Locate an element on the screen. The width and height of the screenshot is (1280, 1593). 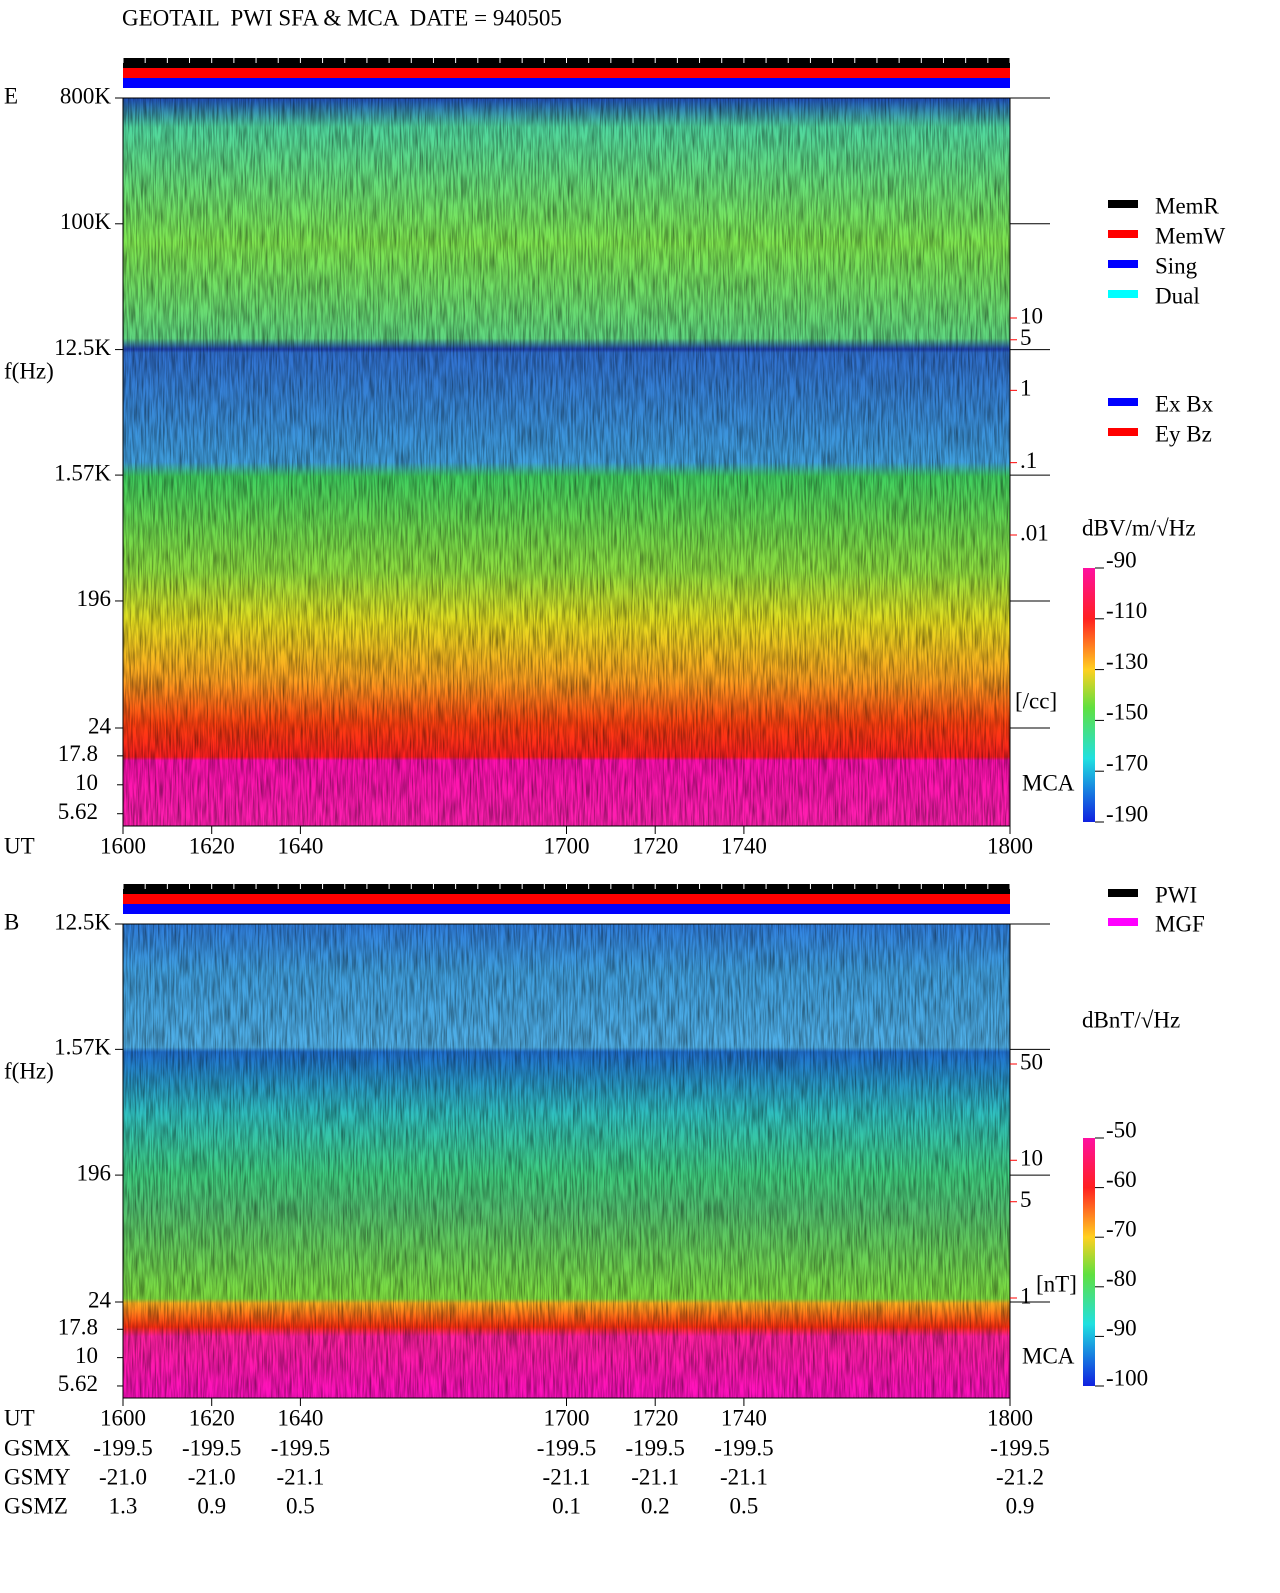
orbit-value: 0.2 is located at coordinates (655, 1505).